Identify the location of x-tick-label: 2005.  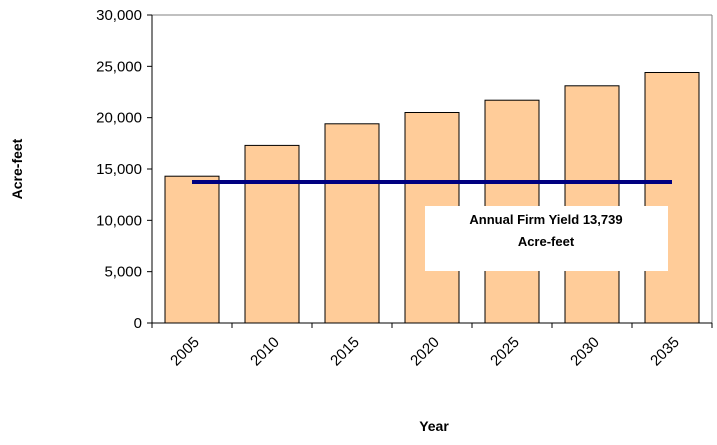
(185, 352).